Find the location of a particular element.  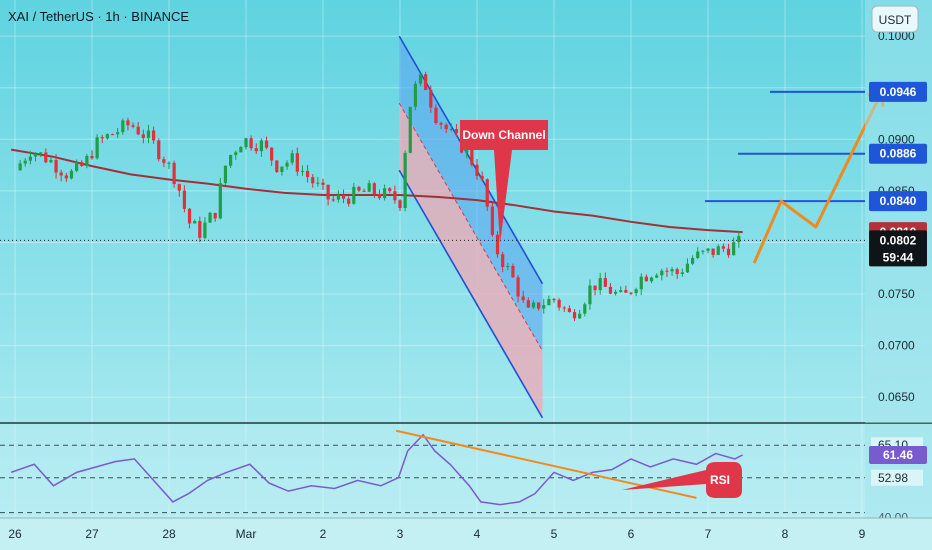

rsi-callout: RSI is located at coordinates (682, 480).